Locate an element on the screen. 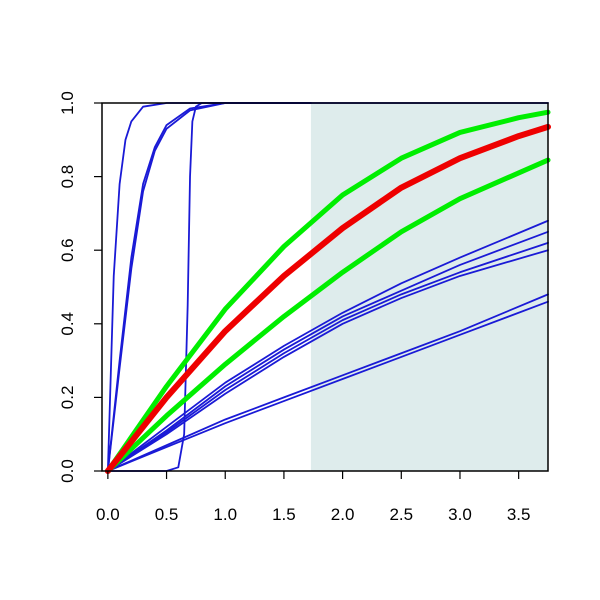 The image size is (600, 600). y-tick-label: 0.6 is located at coordinates (67, 250).